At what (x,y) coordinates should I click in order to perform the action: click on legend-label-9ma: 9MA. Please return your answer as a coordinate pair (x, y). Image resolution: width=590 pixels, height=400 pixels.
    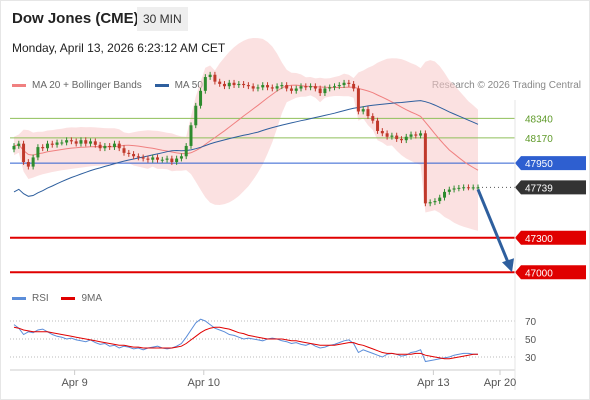
    Looking at the image, I should click on (92, 298).